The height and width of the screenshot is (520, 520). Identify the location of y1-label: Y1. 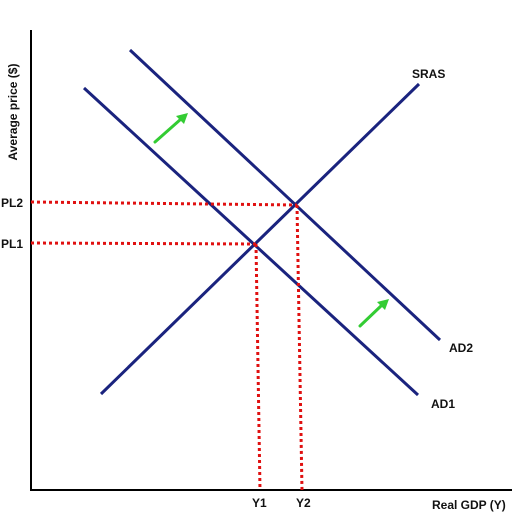
(259, 503).